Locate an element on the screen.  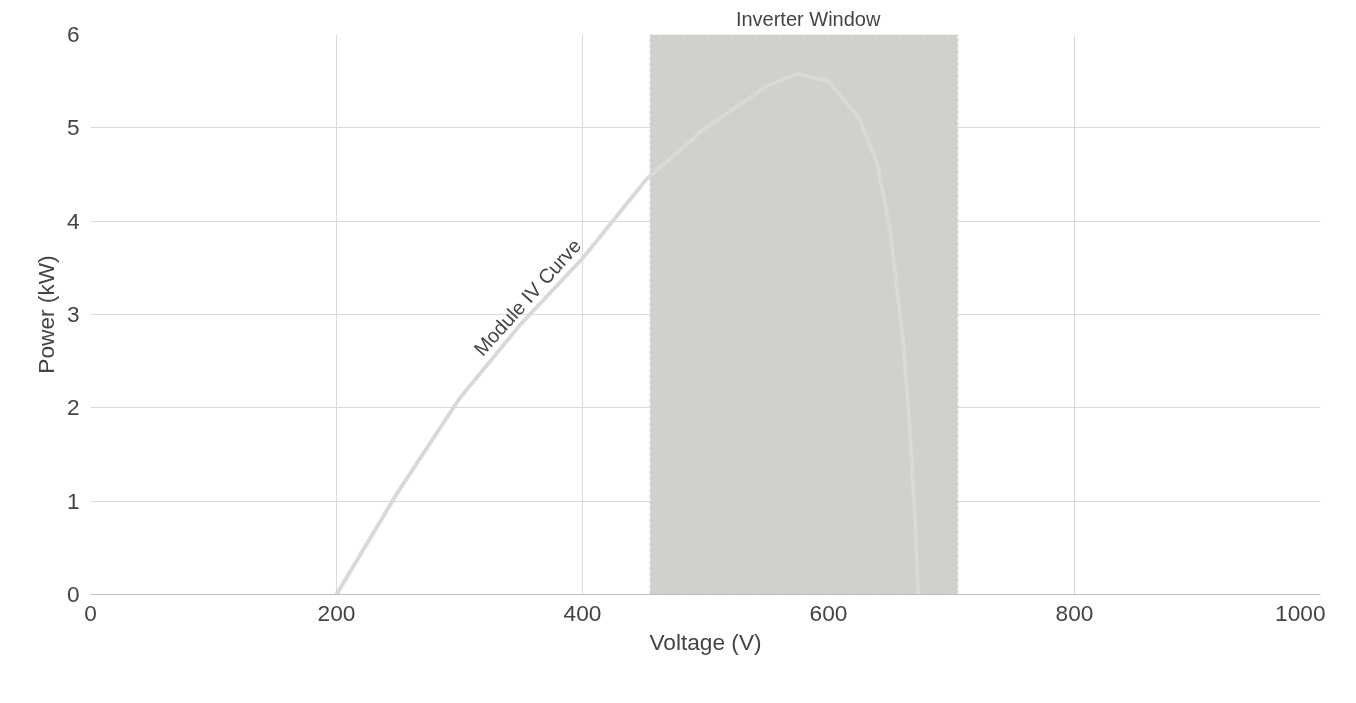
y-tick-label: 5 is located at coordinates (73, 127).